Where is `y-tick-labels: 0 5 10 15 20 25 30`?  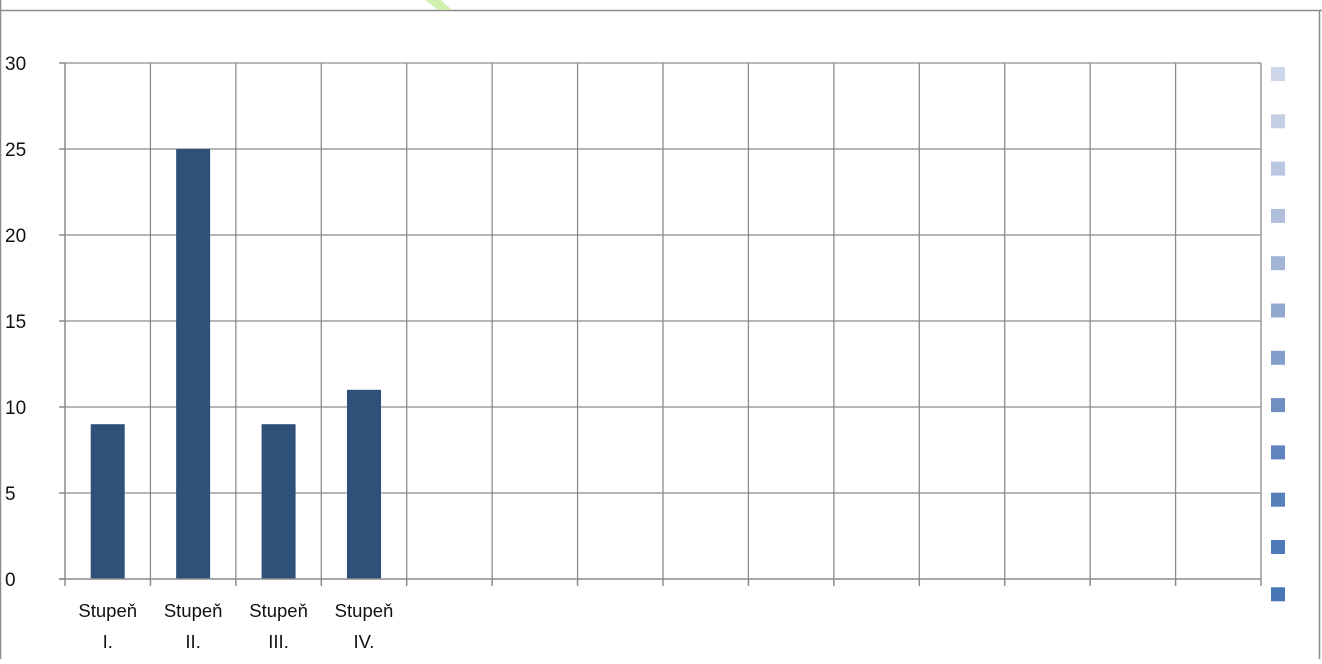 y-tick-labels: 0 5 10 15 20 25 30 is located at coordinates (15, 322).